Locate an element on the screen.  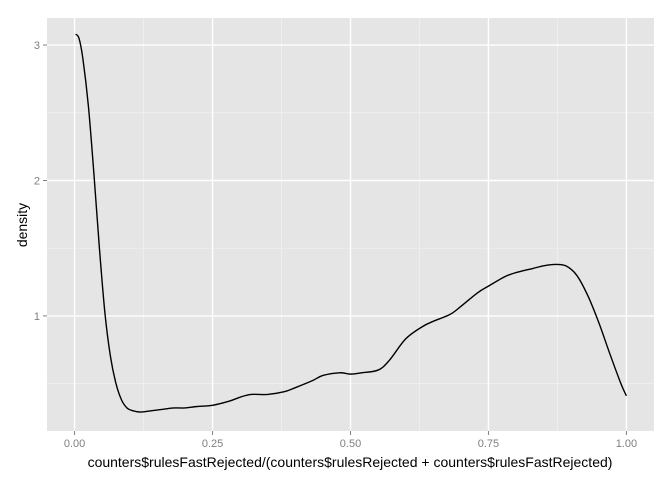
x-tick-label: 0.50 is located at coordinates (350, 444).